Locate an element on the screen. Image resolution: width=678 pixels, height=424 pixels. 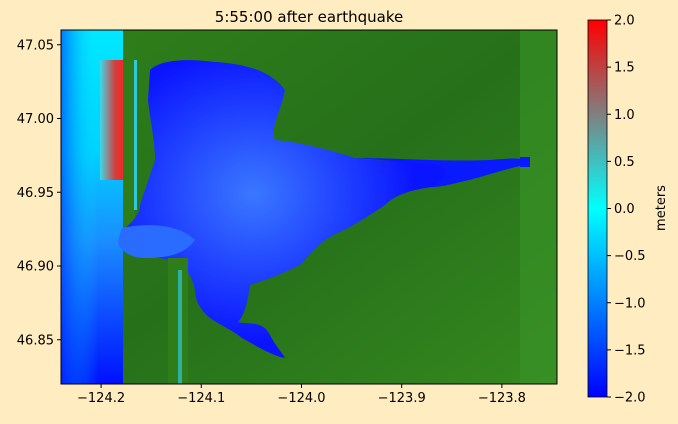
spit-cyan-edge is located at coordinates (135, 135).